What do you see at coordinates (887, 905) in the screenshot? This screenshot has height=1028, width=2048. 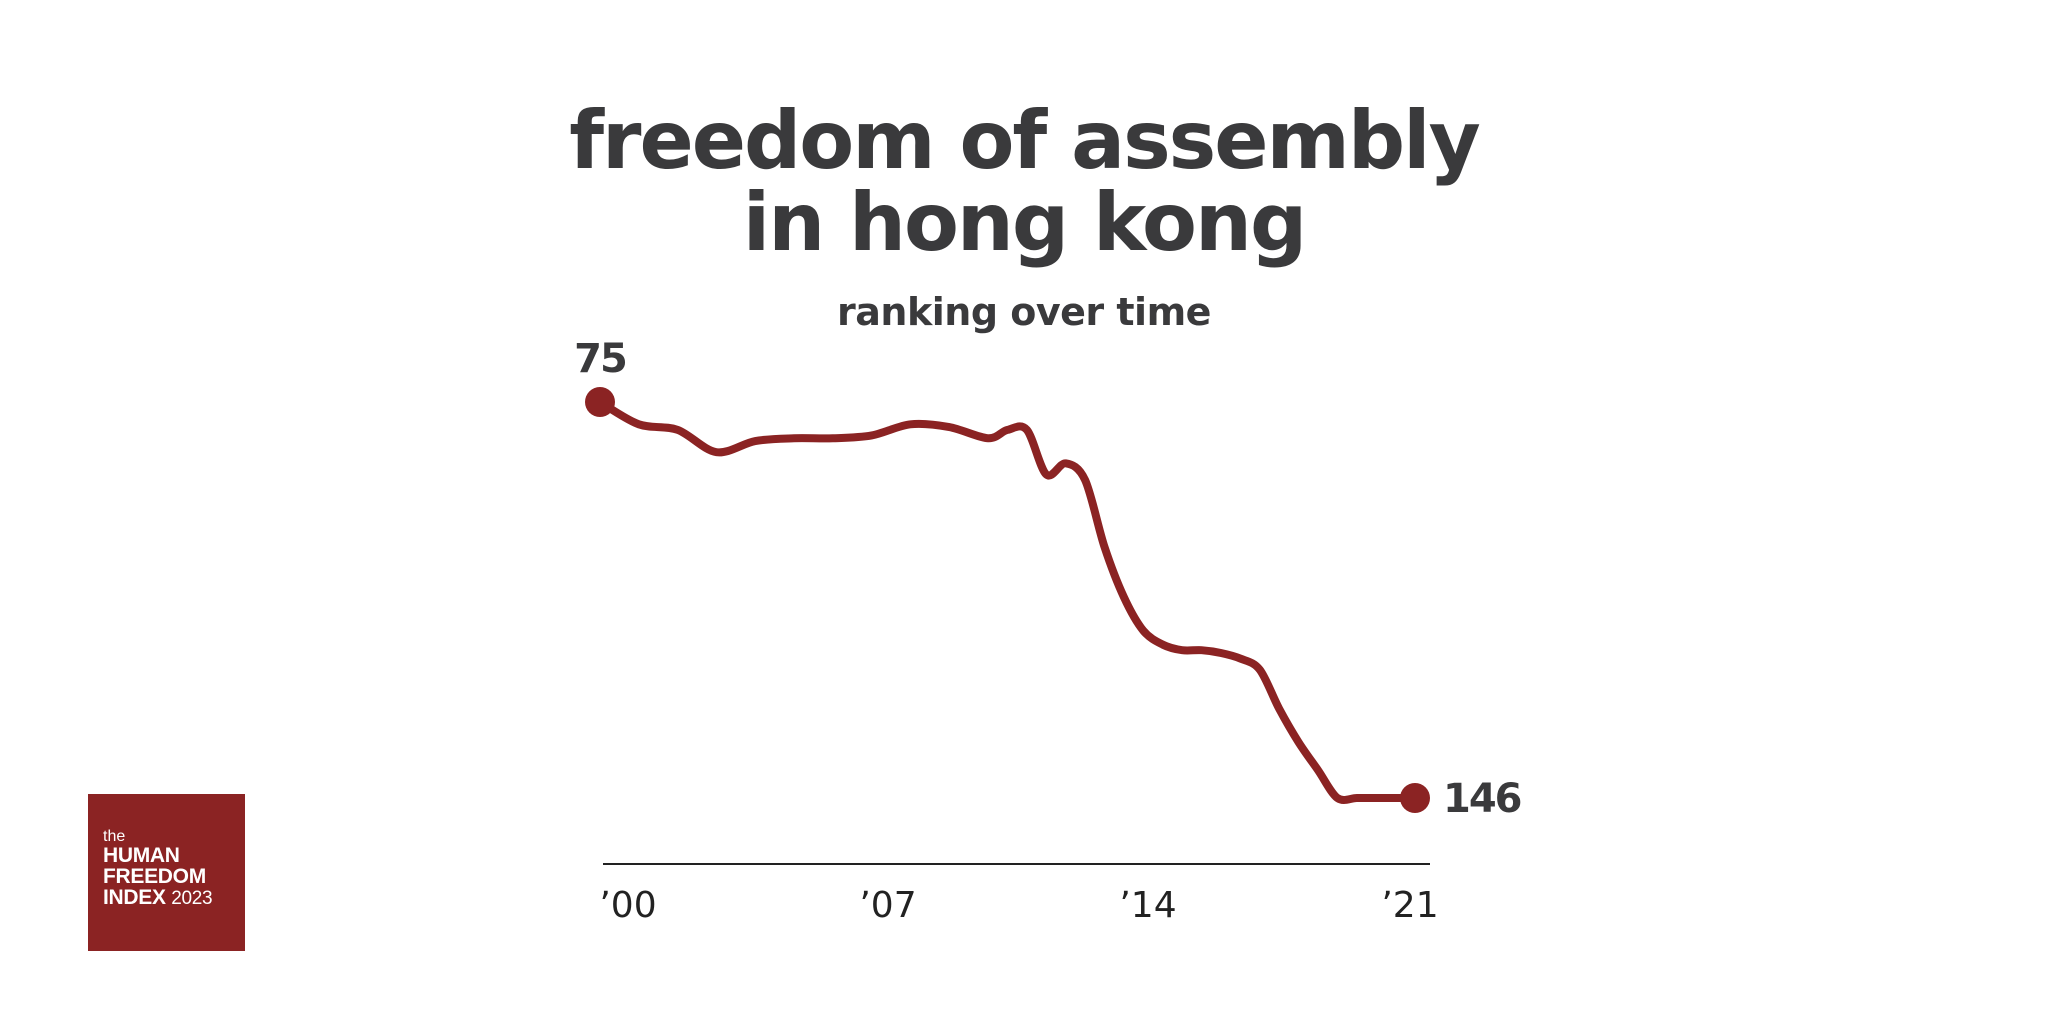 I see `x-tick-label: ’07` at bounding box center [887, 905].